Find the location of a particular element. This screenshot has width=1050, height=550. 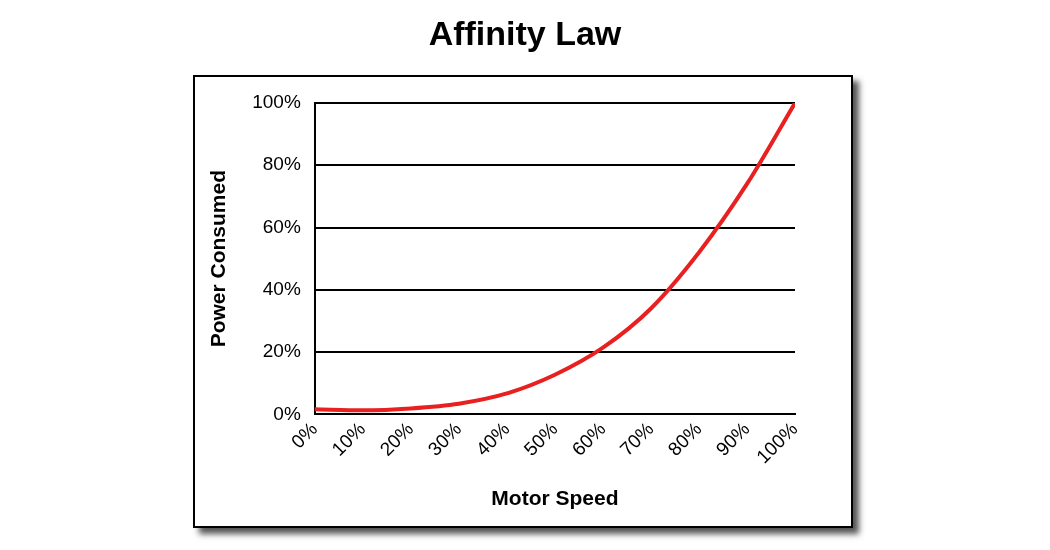

x-tick-label: 90% is located at coordinates (732, 438).